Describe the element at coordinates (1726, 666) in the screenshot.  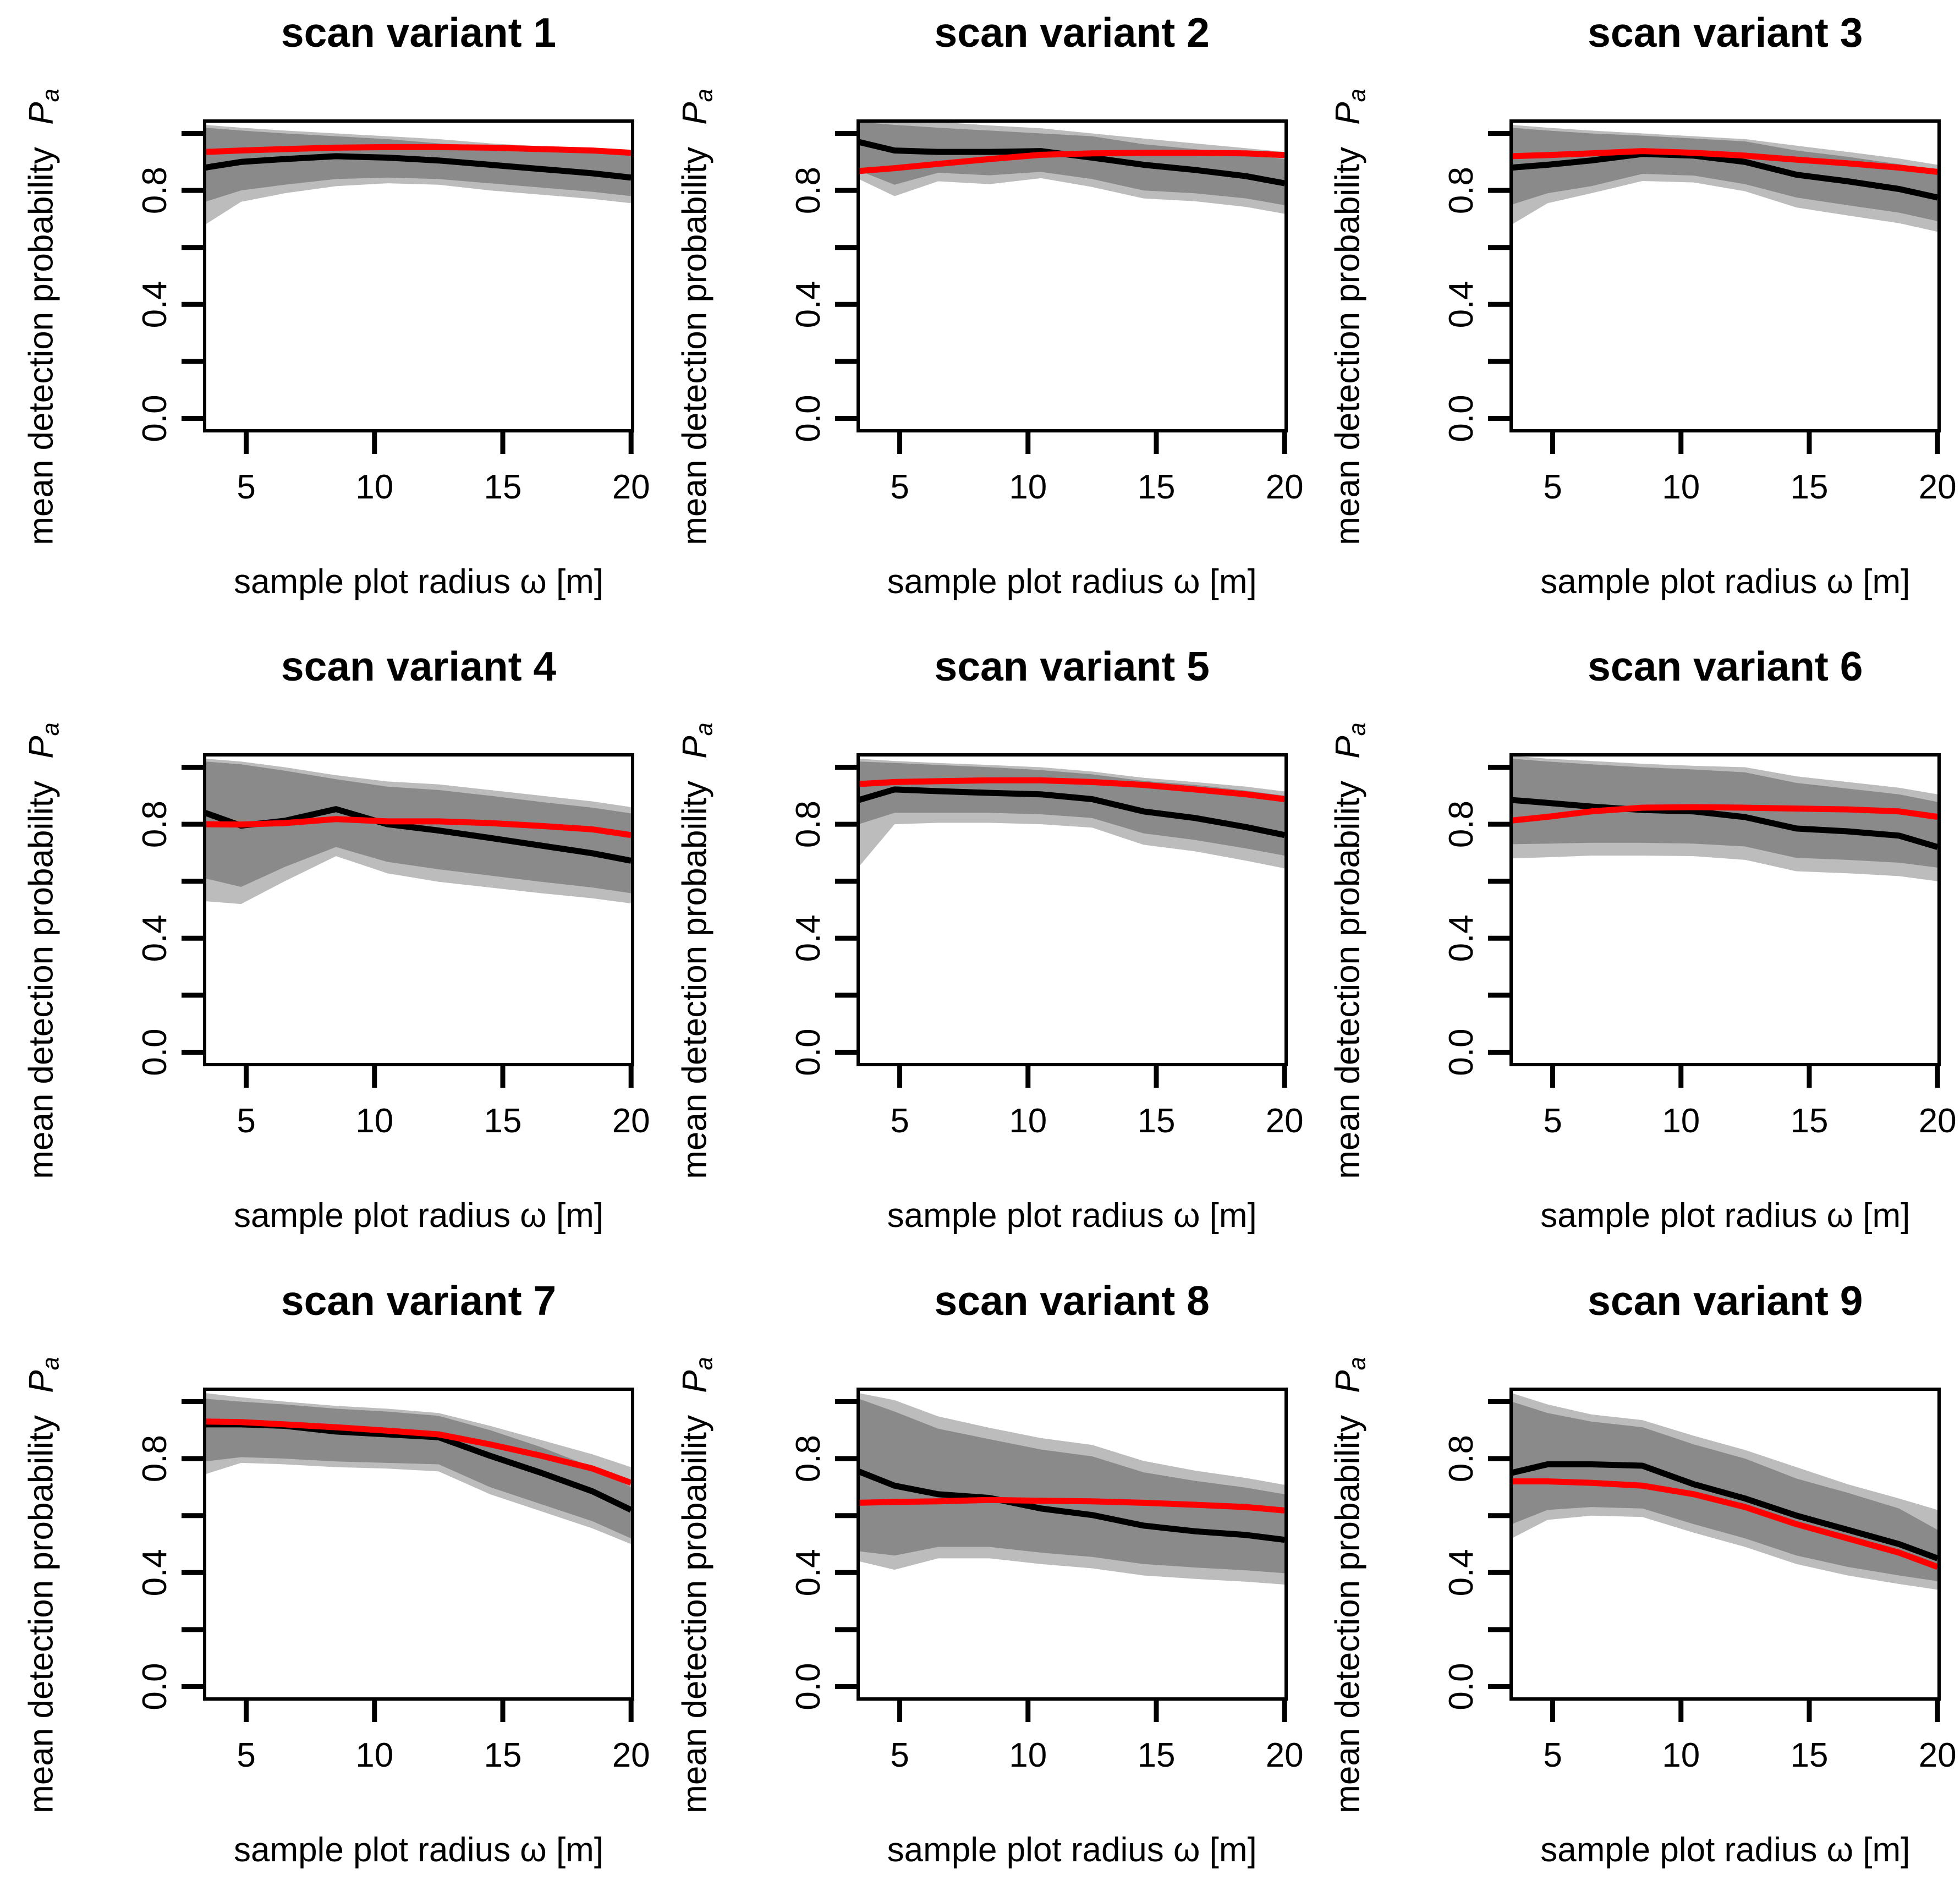
I see `panel-title: scan variant 6` at that location.